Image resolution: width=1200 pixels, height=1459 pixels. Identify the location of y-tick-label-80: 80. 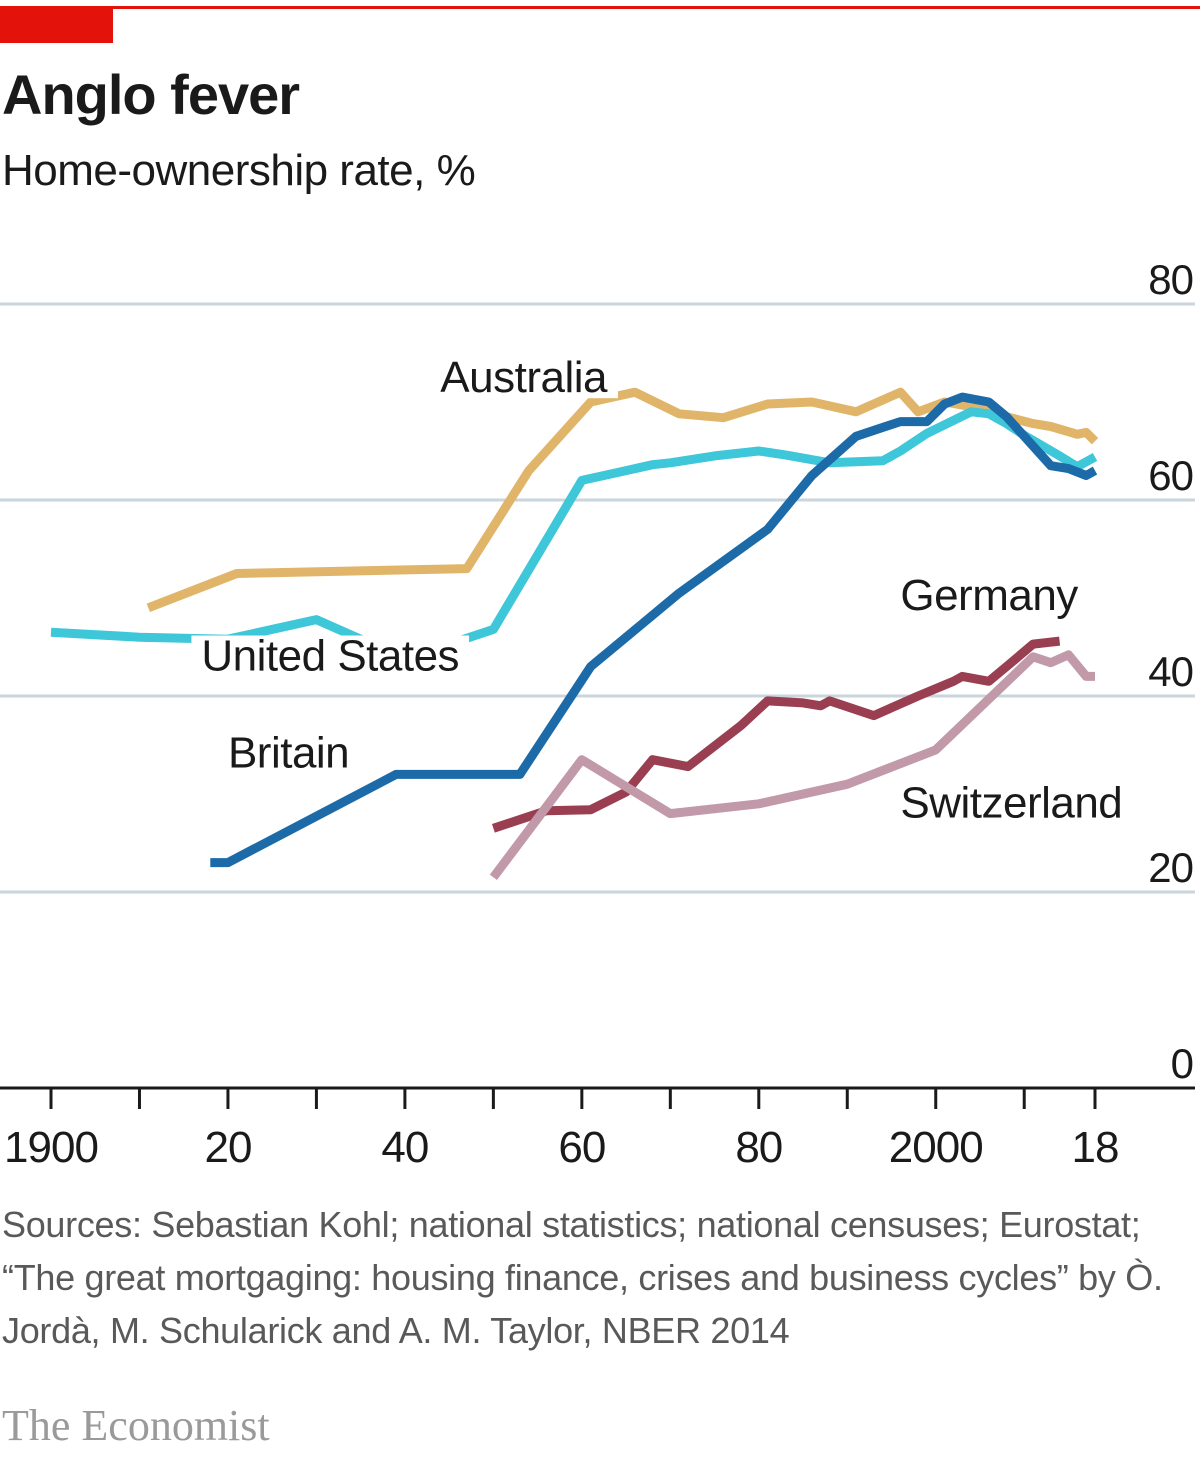
(1170, 279).